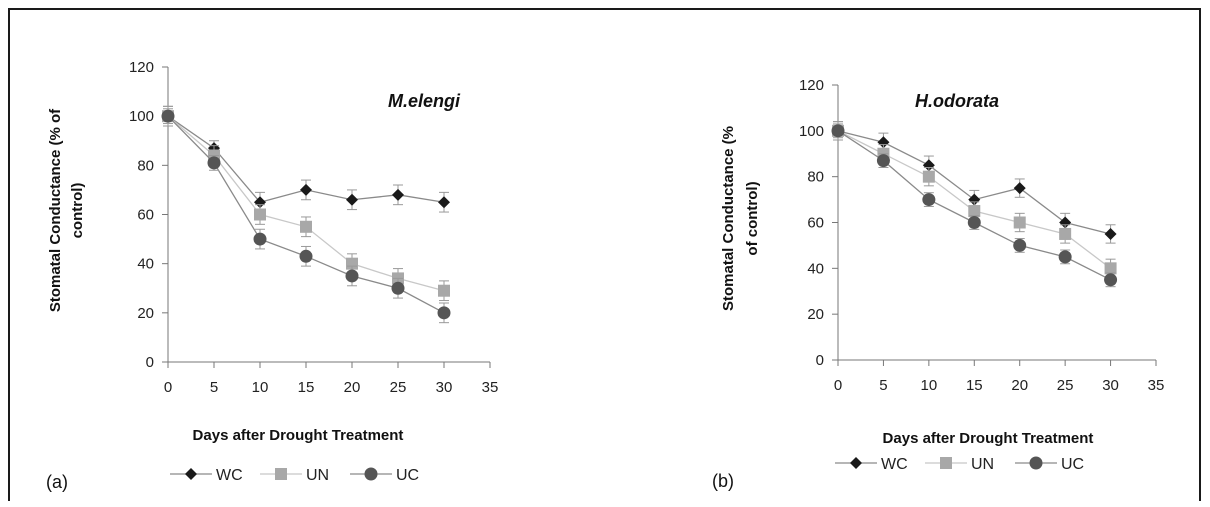 Image resolution: width=1210 pixels, height=507 pixels. I want to click on y-axis-title-line: Stomatal Conductance (% of, so click(55, 210).